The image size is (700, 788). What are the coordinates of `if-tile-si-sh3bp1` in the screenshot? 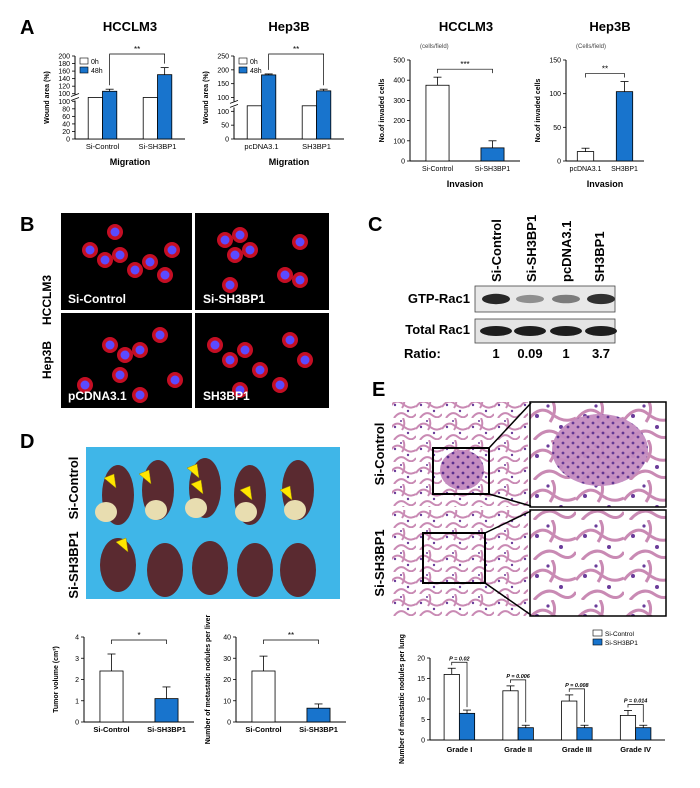 It's located at (262, 261).